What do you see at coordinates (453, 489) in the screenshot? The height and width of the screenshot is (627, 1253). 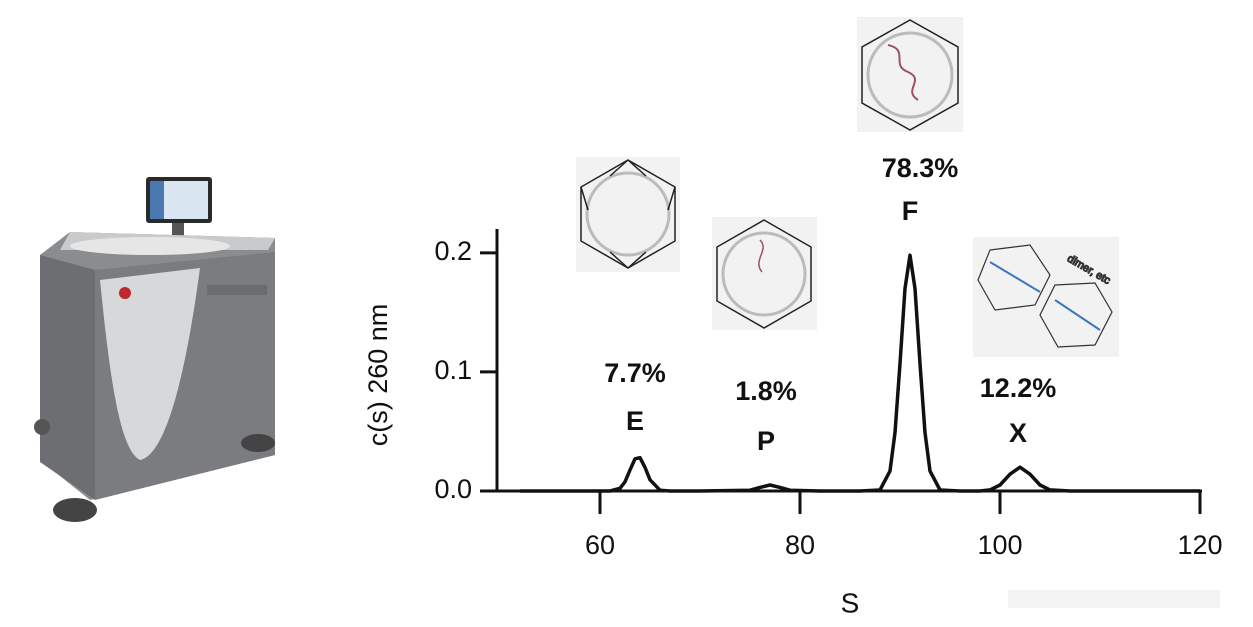 I see `y-tick-label: 0.0` at bounding box center [453, 489].